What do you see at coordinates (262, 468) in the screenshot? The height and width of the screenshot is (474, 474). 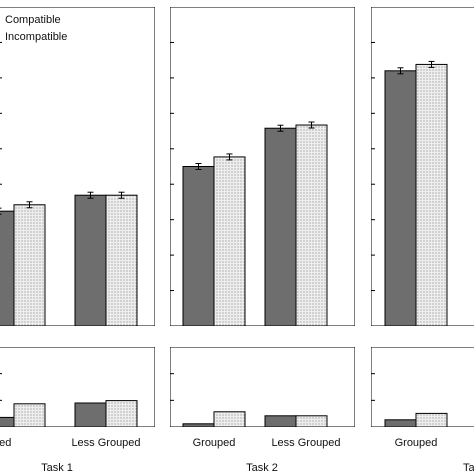 I see `task-title-2: Task 2` at bounding box center [262, 468].